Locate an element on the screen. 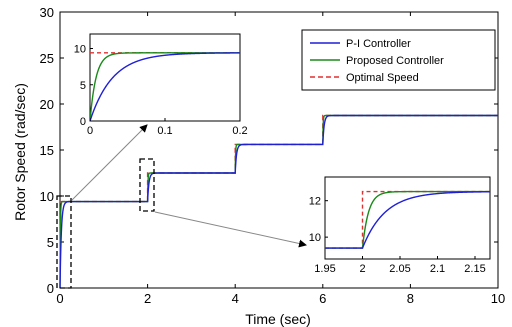  inset-x-tick-label: 0.2 is located at coordinates (239, 131).